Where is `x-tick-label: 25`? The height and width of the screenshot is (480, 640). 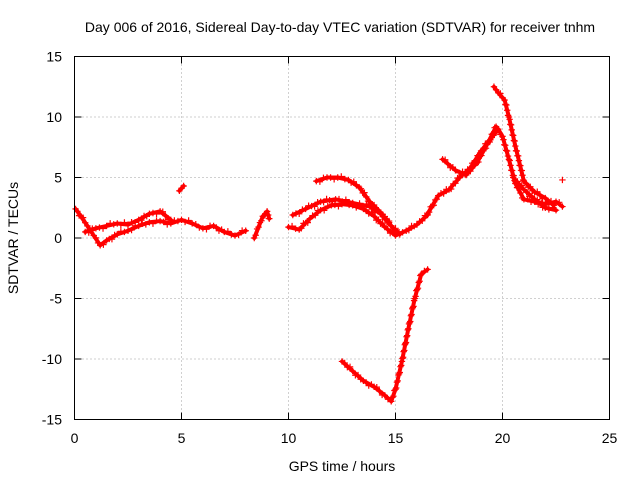 x-tick-label: 25 is located at coordinates (610, 438).